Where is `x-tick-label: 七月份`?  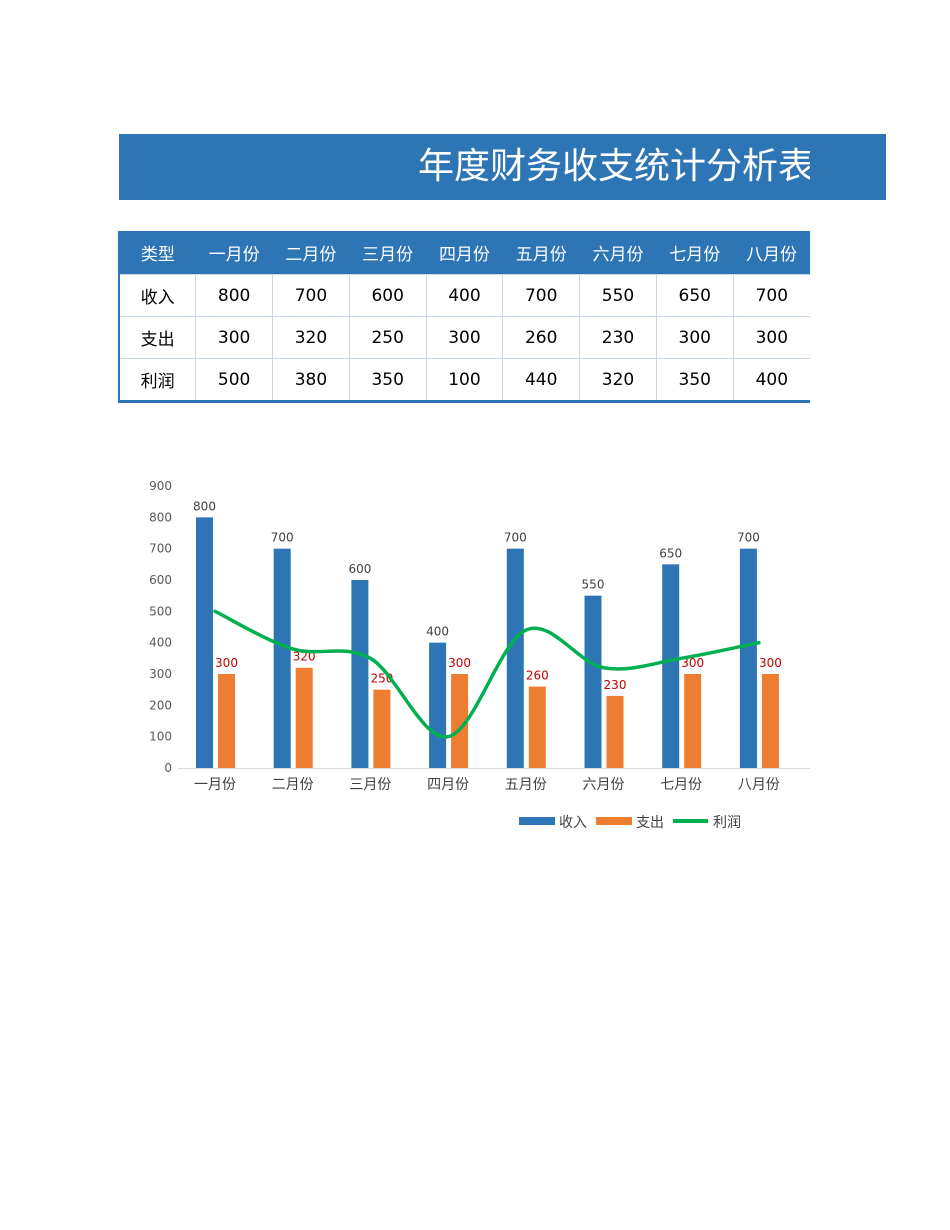 x-tick-label: 七月份 is located at coordinates (681, 785).